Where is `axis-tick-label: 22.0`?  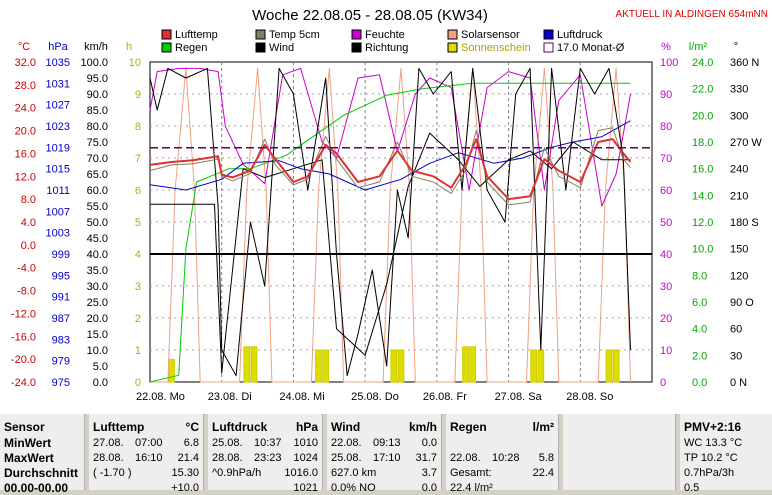 axis-tick-label: 22.0 is located at coordinates (702, 90).